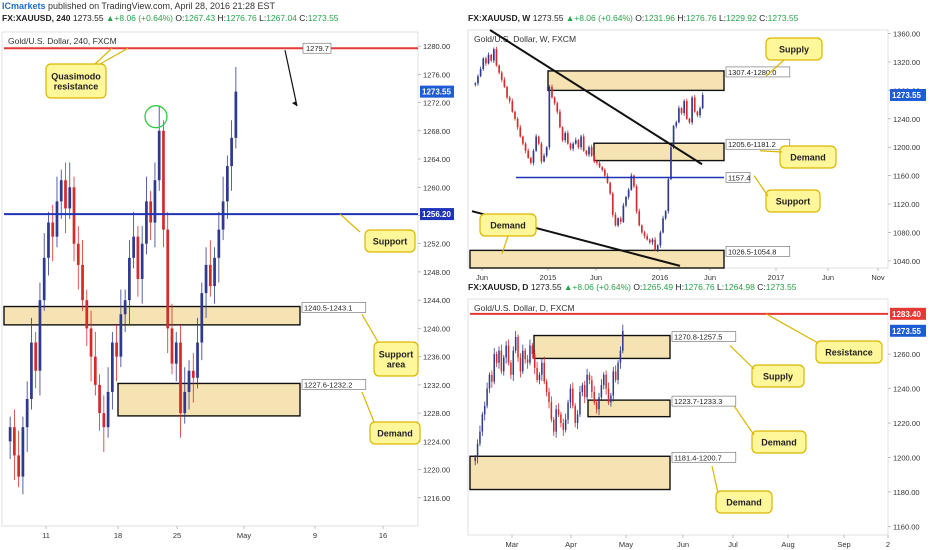 The height and width of the screenshot is (550, 932). I want to click on callout-support: Support, so click(390, 242).